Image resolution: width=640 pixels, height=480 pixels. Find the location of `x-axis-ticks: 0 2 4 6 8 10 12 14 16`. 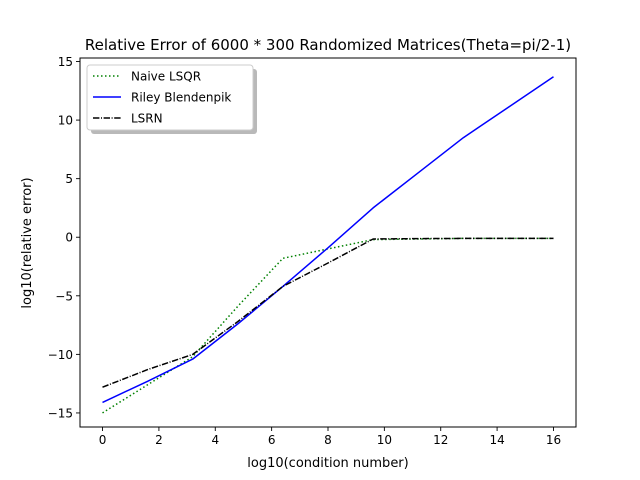

x-axis-ticks: 0 2 4 6 8 10 12 14 16 is located at coordinates (330, 437).